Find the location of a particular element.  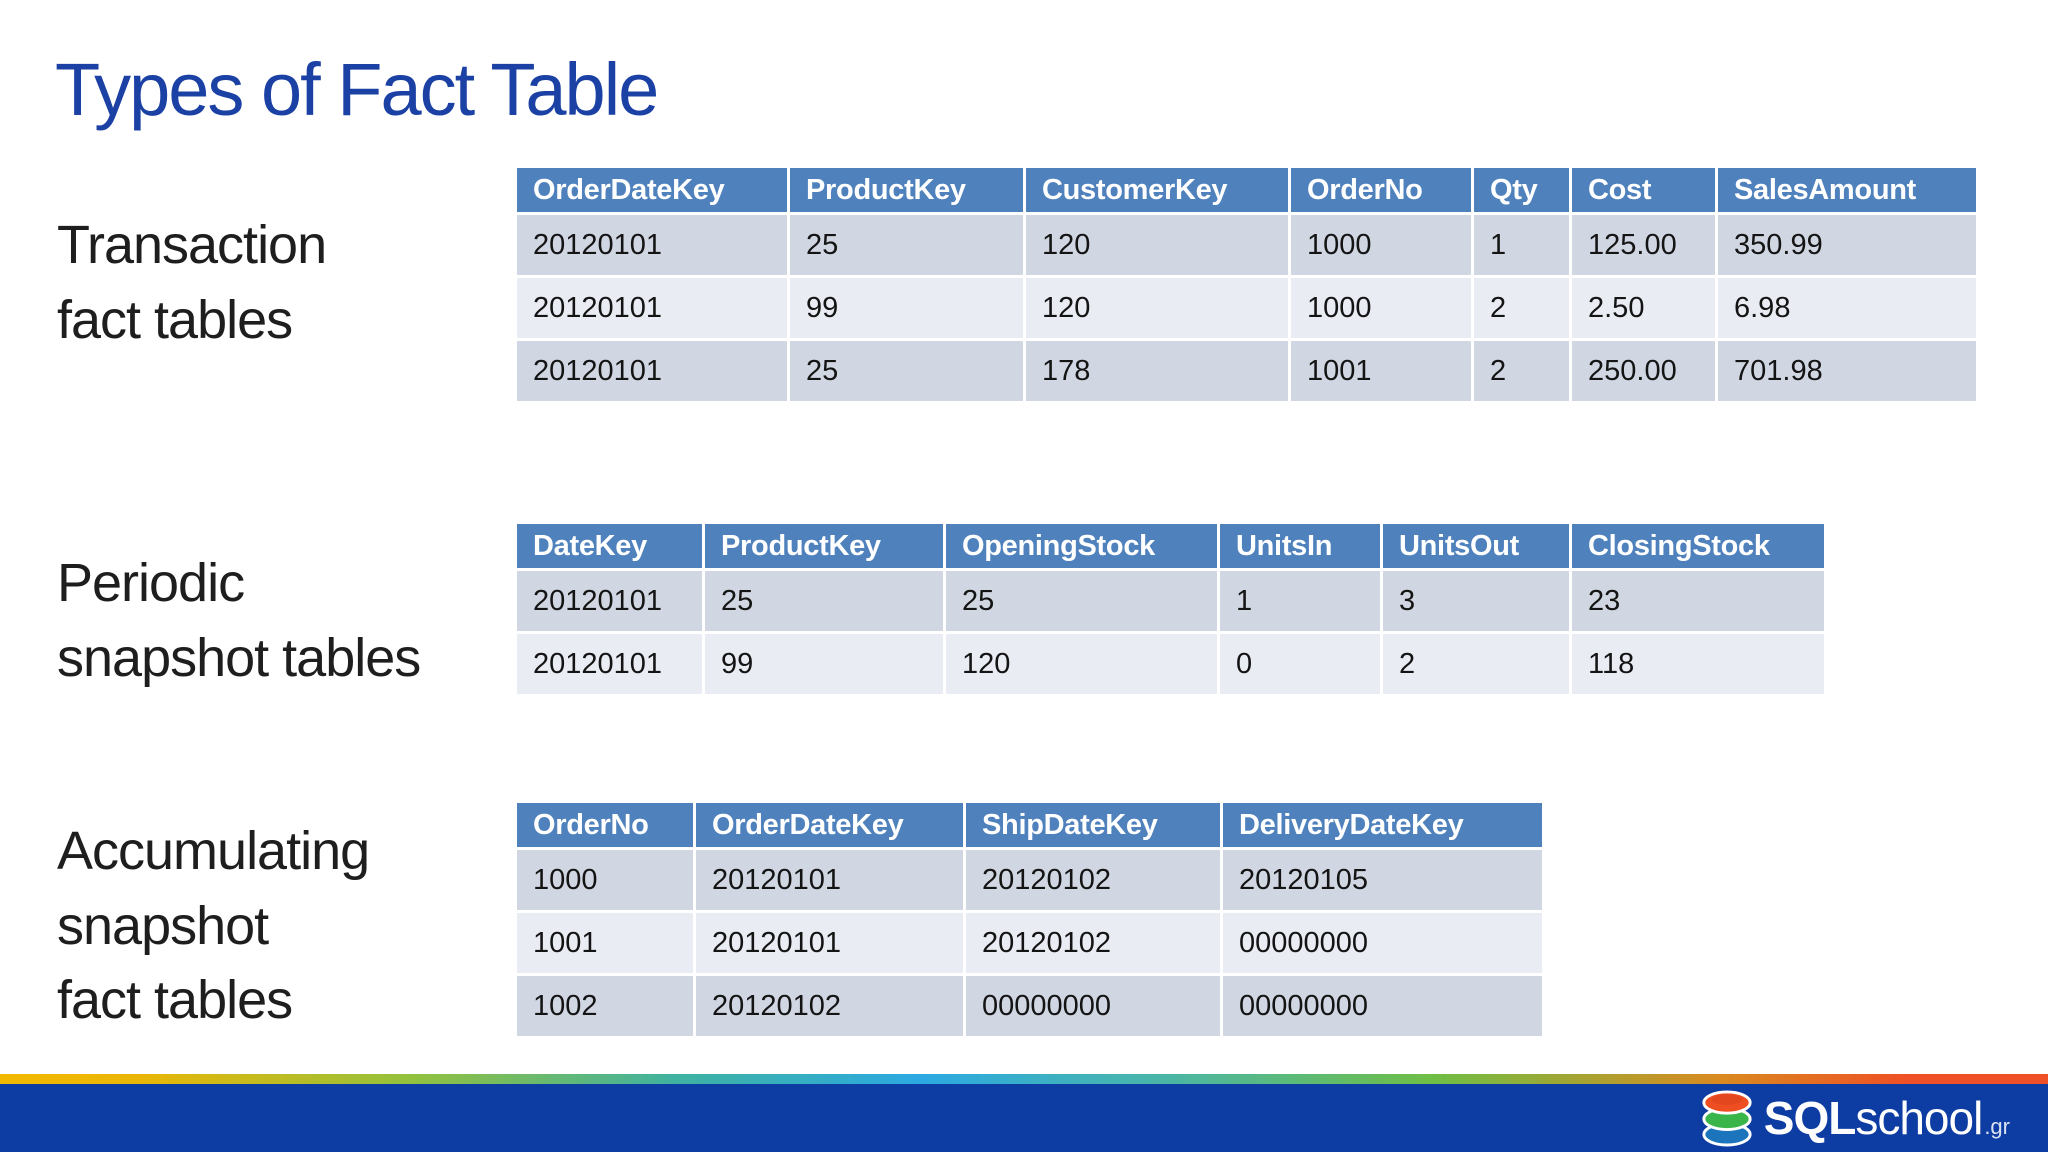

table-cell: 23 is located at coordinates (1698, 601).